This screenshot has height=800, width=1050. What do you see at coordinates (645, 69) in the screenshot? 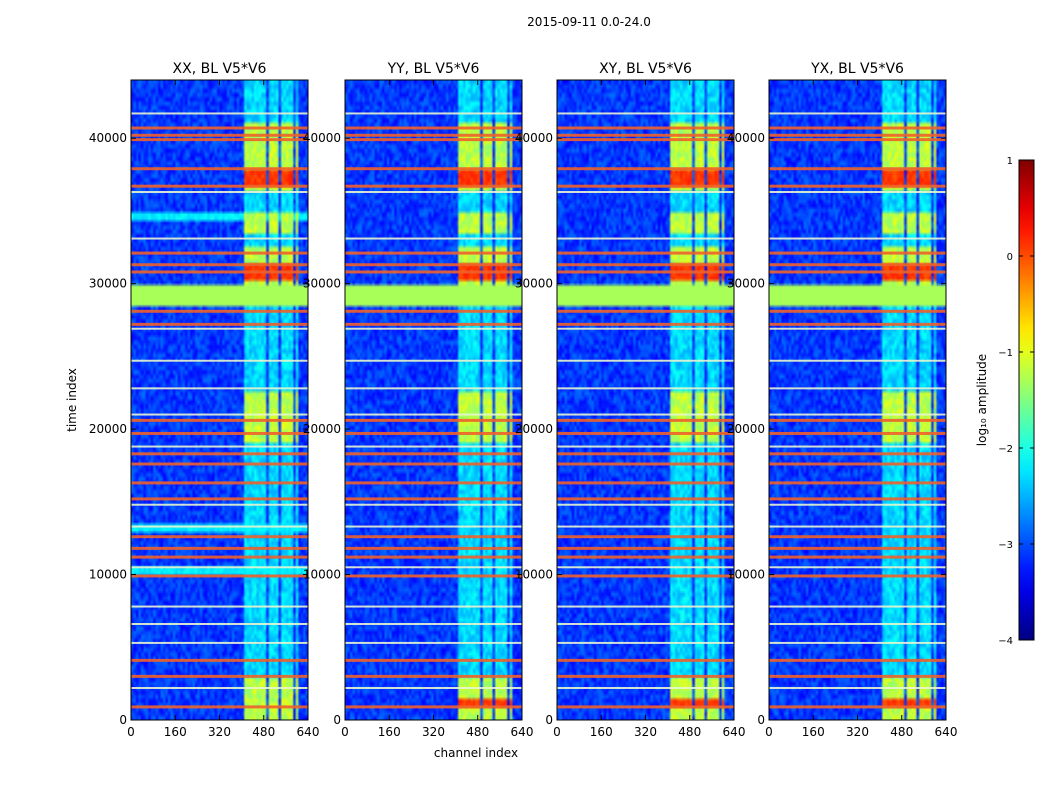
I see `panel-title: XY, BL V5*V6` at bounding box center [645, 69].